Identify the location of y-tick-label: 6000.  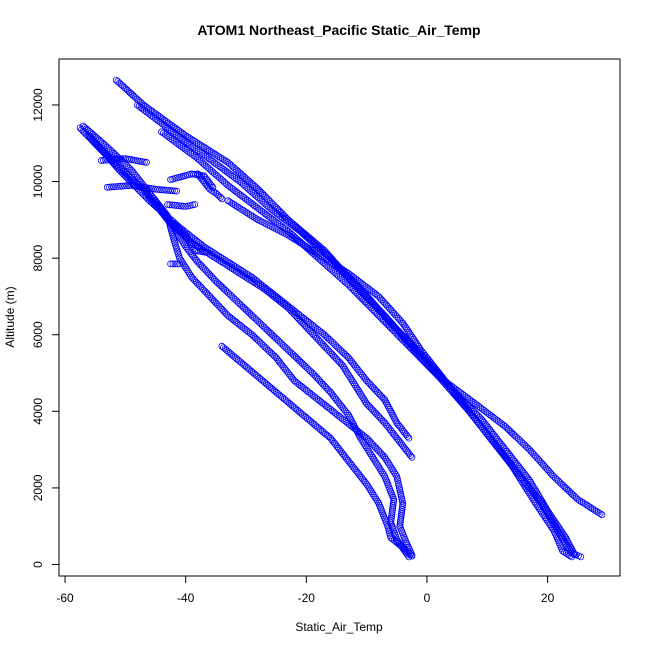
(38, 334).